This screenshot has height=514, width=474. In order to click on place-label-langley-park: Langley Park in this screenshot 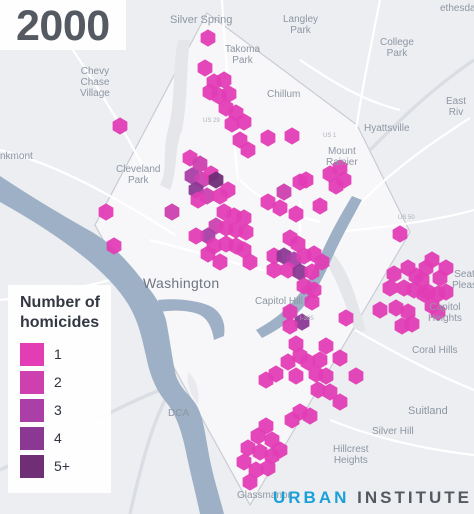, I will do `click(301, 25)`.